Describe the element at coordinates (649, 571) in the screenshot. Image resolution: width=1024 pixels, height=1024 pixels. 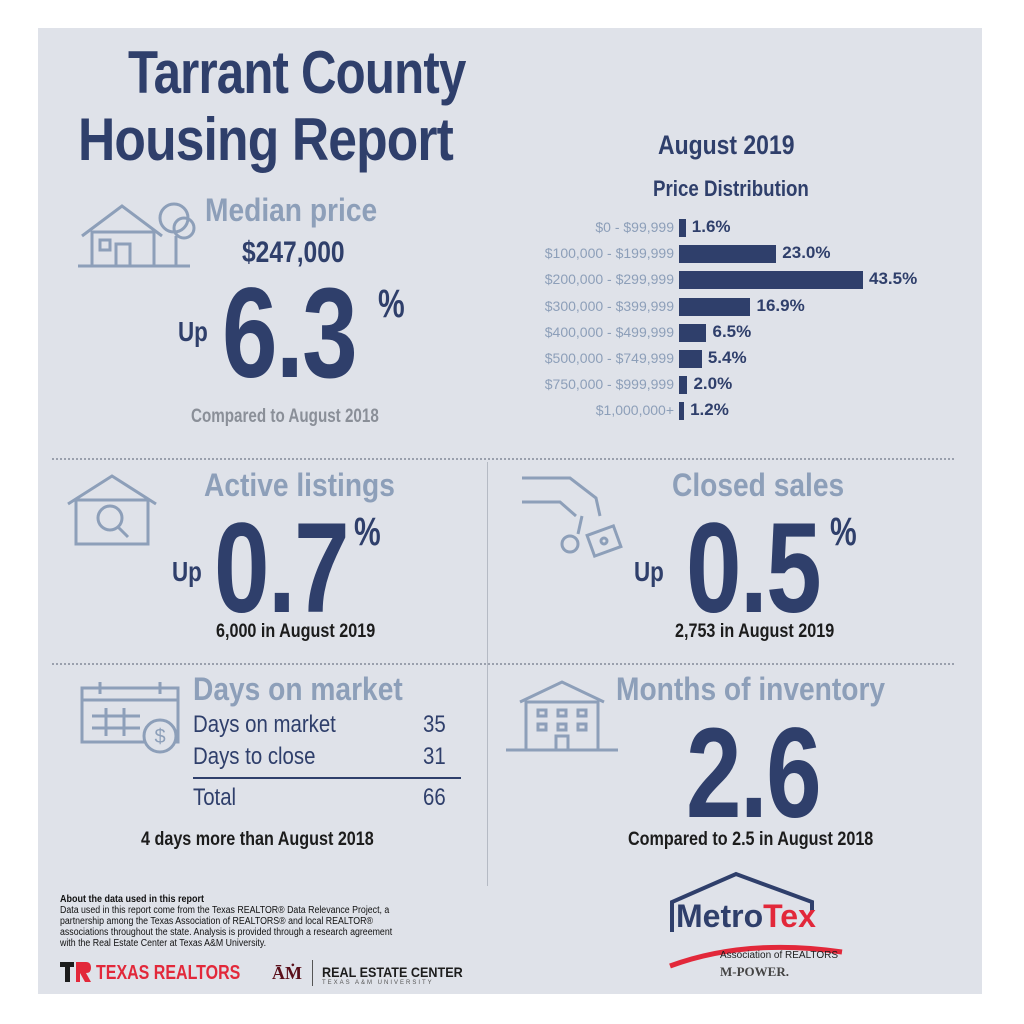
I see `closed-sales-direction: Up` at that location.